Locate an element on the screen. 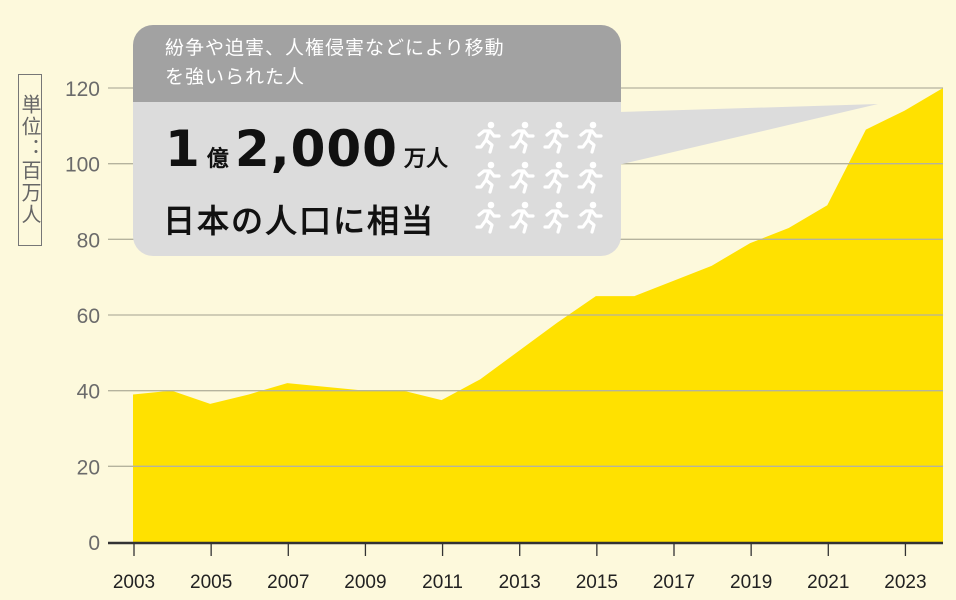  callout-headline: 紛争や迫害、人権侵害などにより移動 を強いられた人 is located at coordinates (377, 63).